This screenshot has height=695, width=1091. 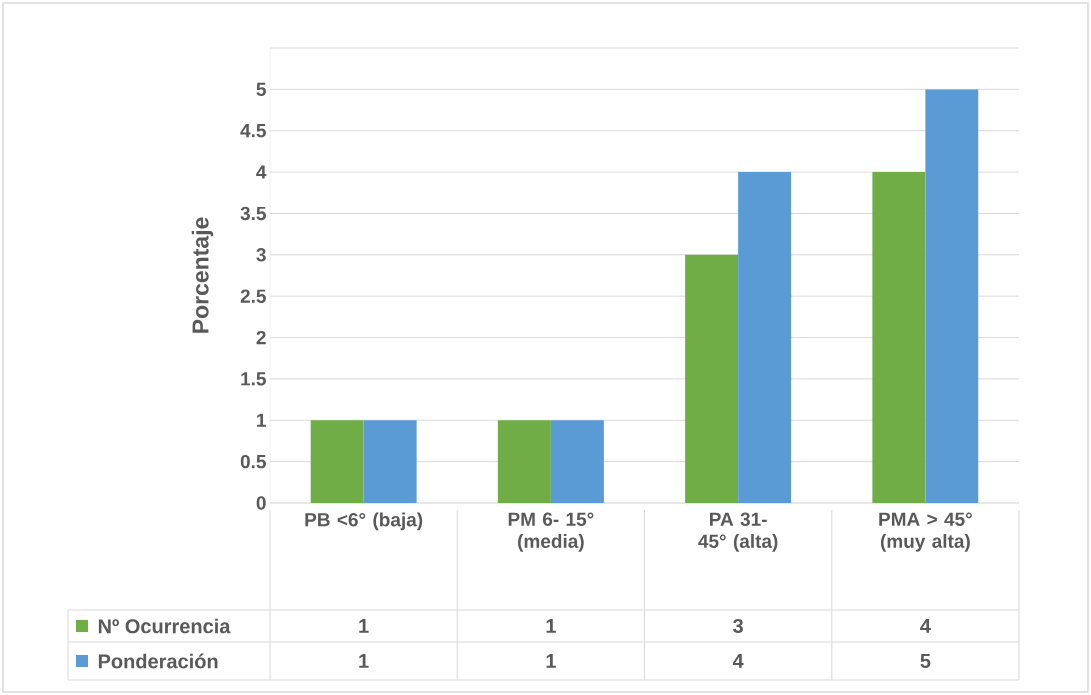 What do you see at coordinates (202, 275) in the screenshot?
I see `y-axis-title: Porcentaje` at bounding box center [202, 275].